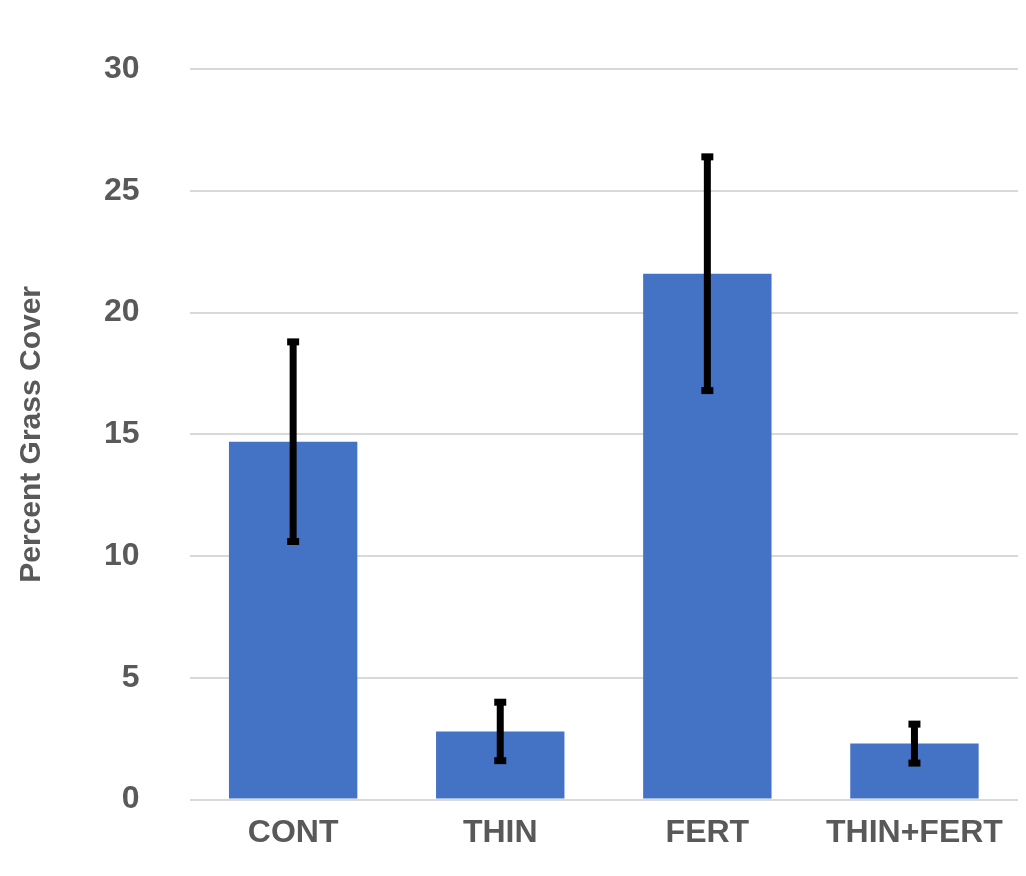  I want to click on x-tick-label: CONT, so click(293, 830).